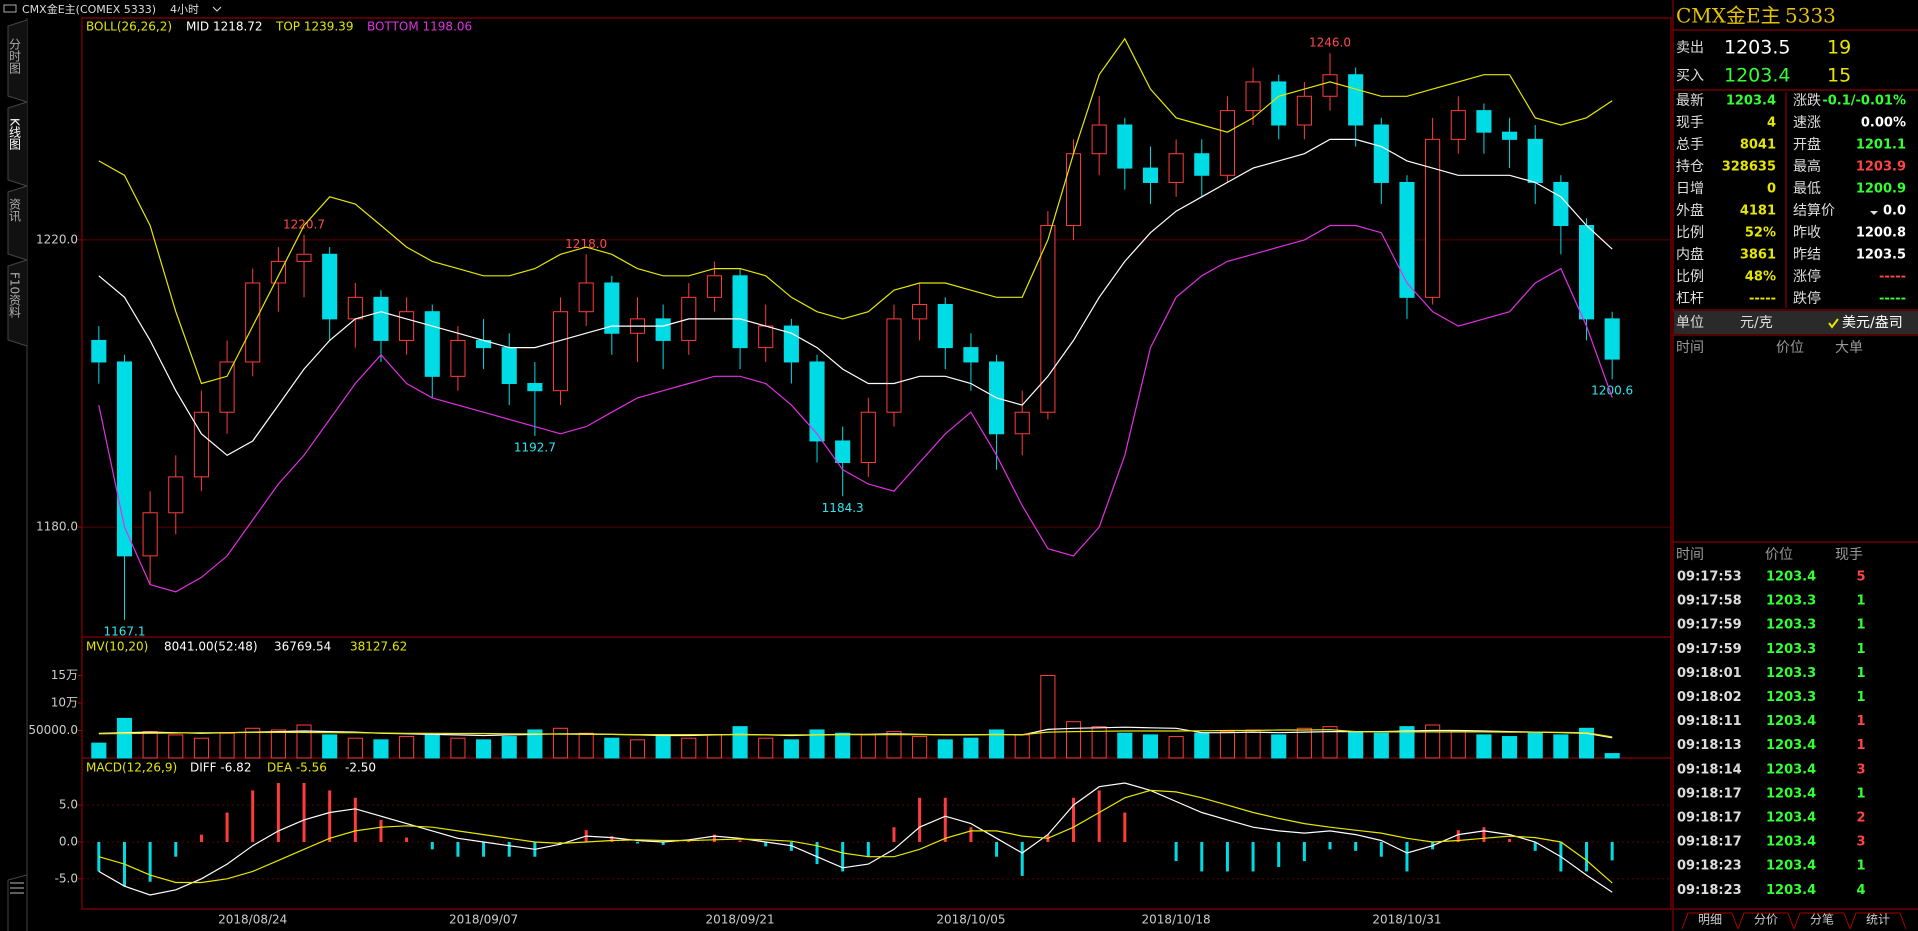 Image resolution: width=1918 pixels, height=931 pixels. I want to click on sidebar-tabs, so click(17, 183).